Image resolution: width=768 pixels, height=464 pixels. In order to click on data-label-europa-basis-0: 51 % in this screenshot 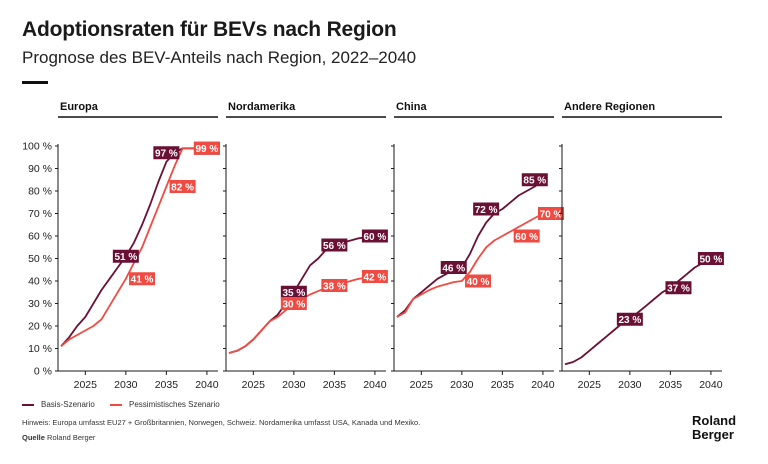, I will do `click(125, 257)`.